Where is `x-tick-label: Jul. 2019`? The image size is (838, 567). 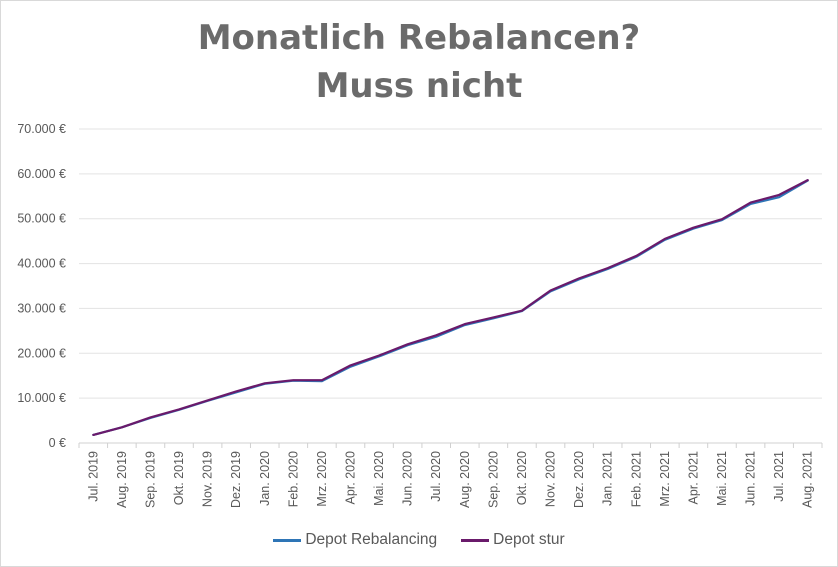
x-tick-label: Jul. 2019 is located at coordinates (93, 476).